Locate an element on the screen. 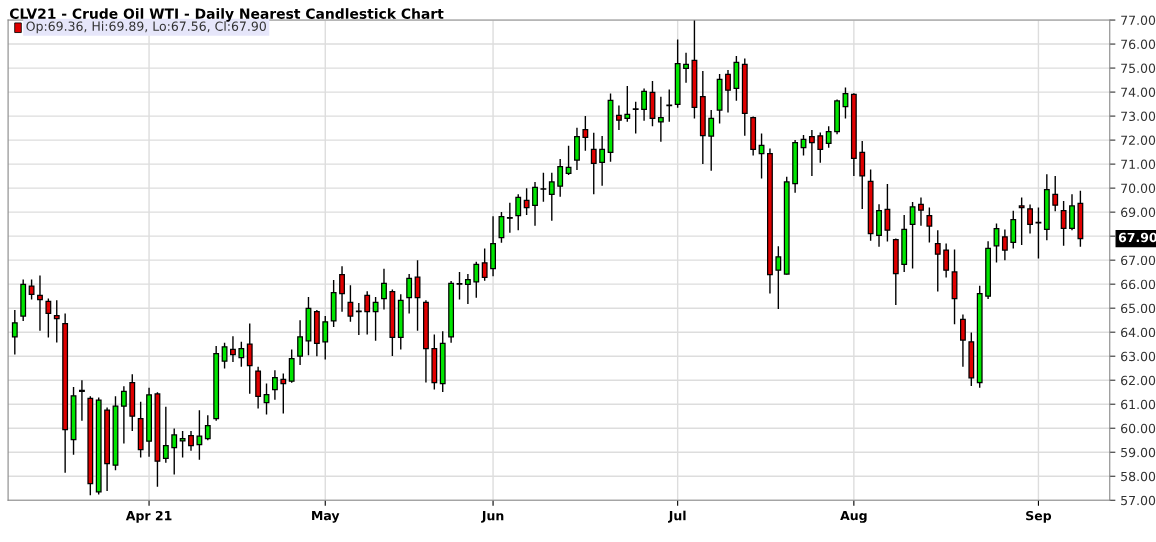  y-tick-label: 76.00 is located at coordinates (1138, 44).